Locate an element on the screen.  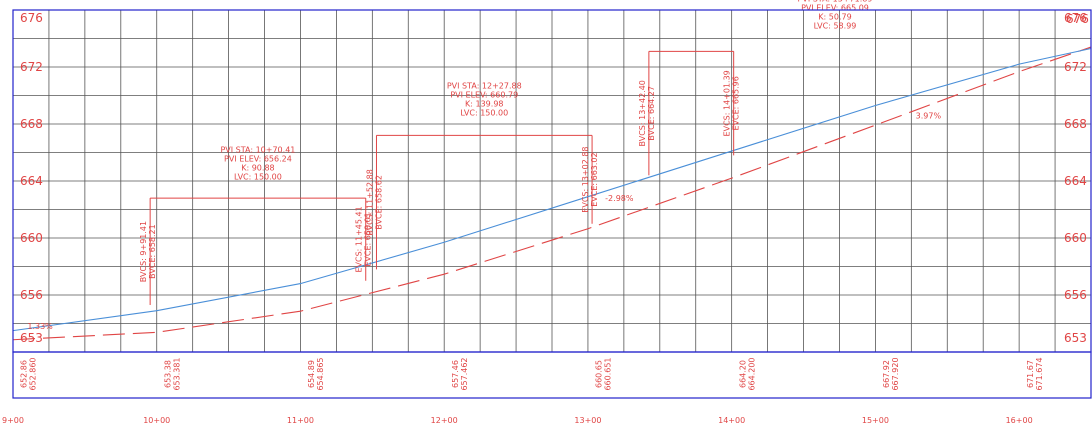
grade-label: 3.97% is located at coordinates (929, 115).